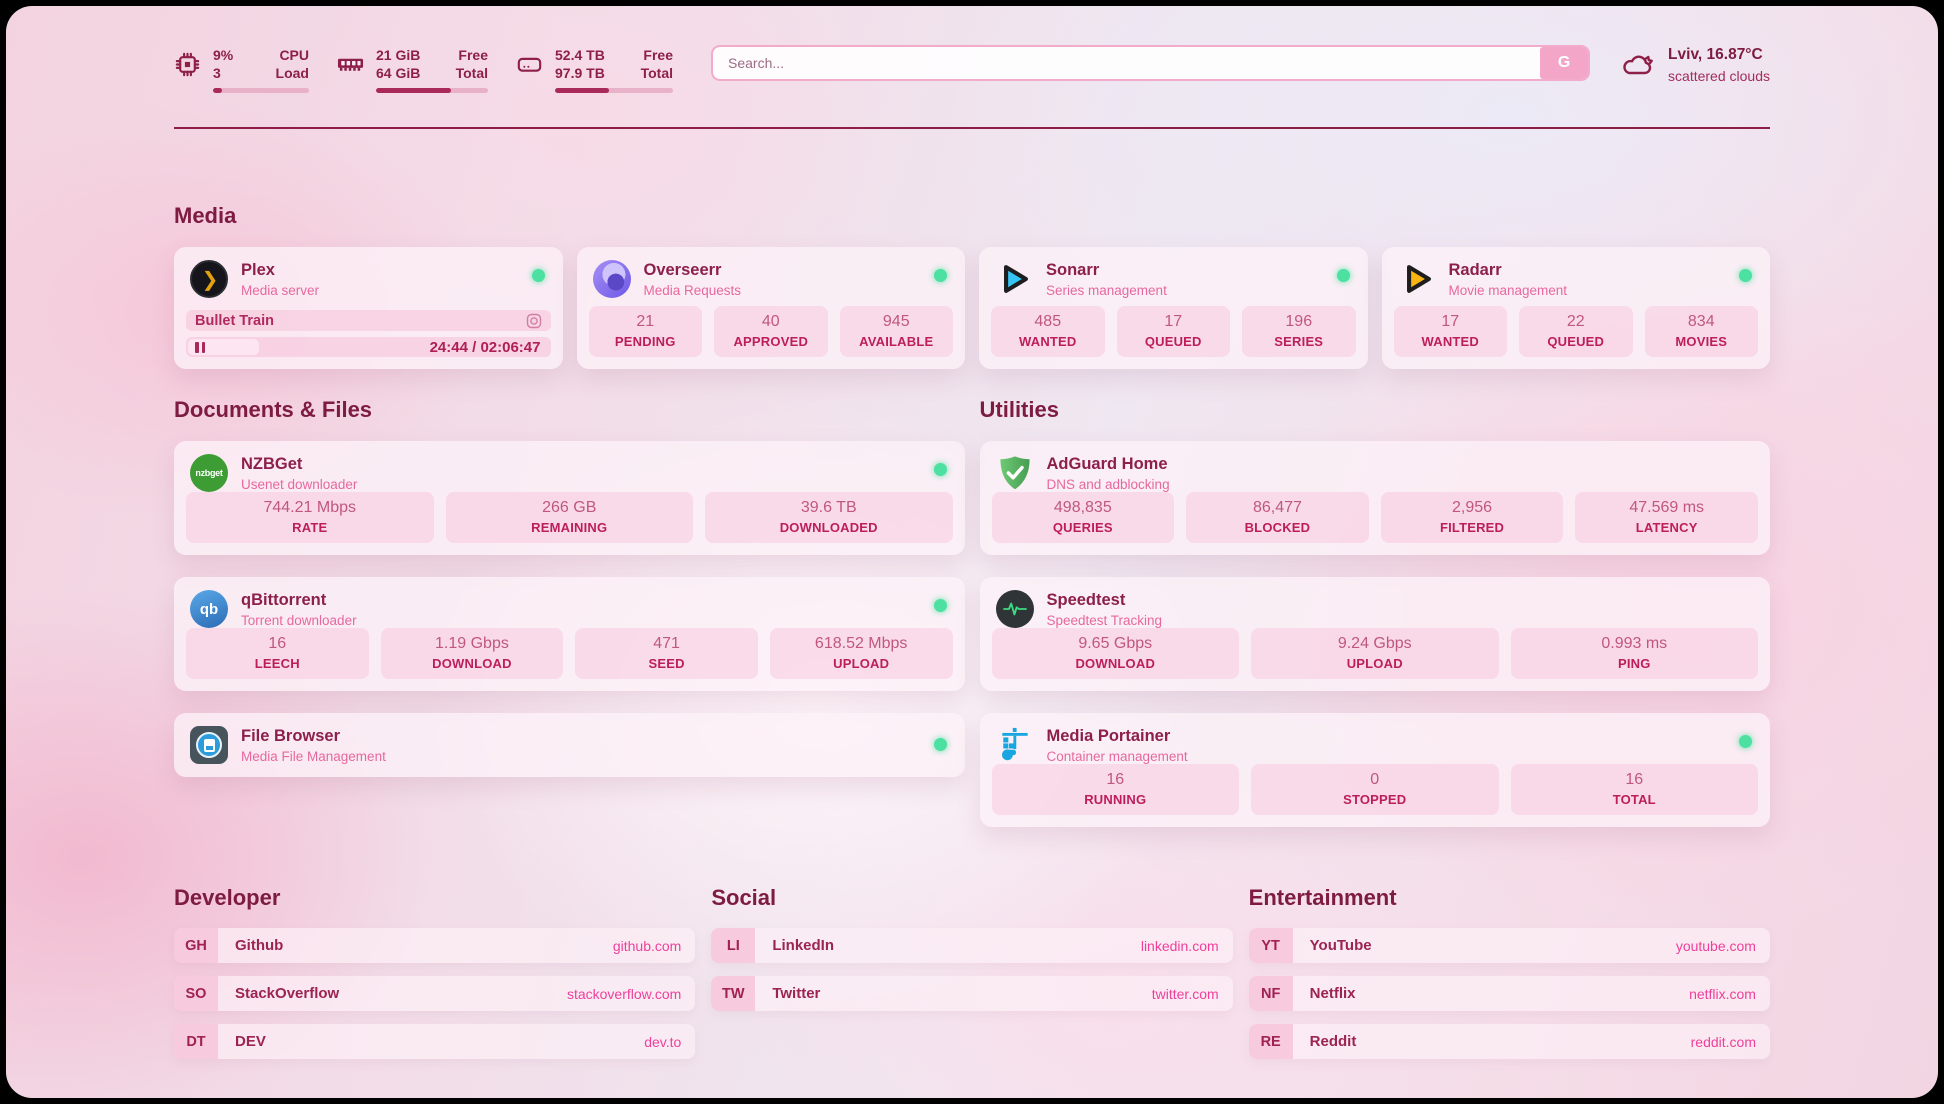 Image resolution: width=1944 pixels, height=1104 pixels. What do you see at coordinates (614, 91) in the screenshot?
I see `disk-progress-bar` at bounding box center [614, 91].